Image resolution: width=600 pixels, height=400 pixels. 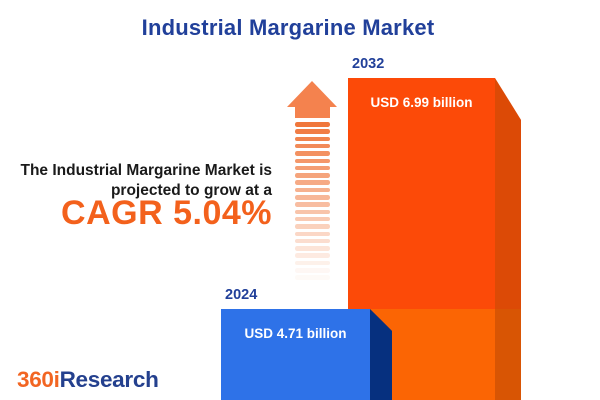 I want to click on bar-2024-year-label: 2024, so click(x=241, y=295).